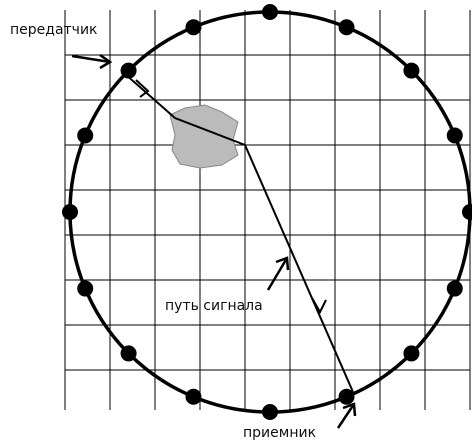 The height and width of the screenshot is (443, 472). Describe the element at coordinates (279, 433) in the screenshot. I see `receiver-label: приемник` at that location.